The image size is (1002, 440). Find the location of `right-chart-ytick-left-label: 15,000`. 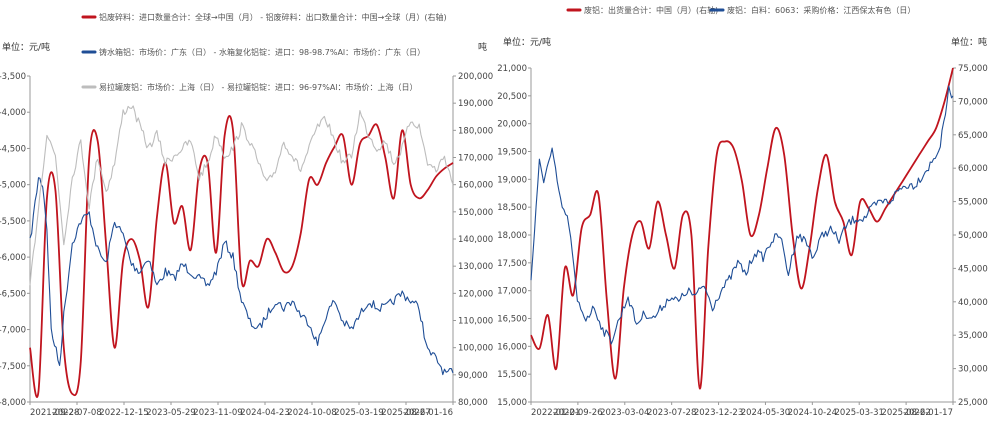

right-chart-ytick-left-label: 15,000 is located at coordinates (512, 403).